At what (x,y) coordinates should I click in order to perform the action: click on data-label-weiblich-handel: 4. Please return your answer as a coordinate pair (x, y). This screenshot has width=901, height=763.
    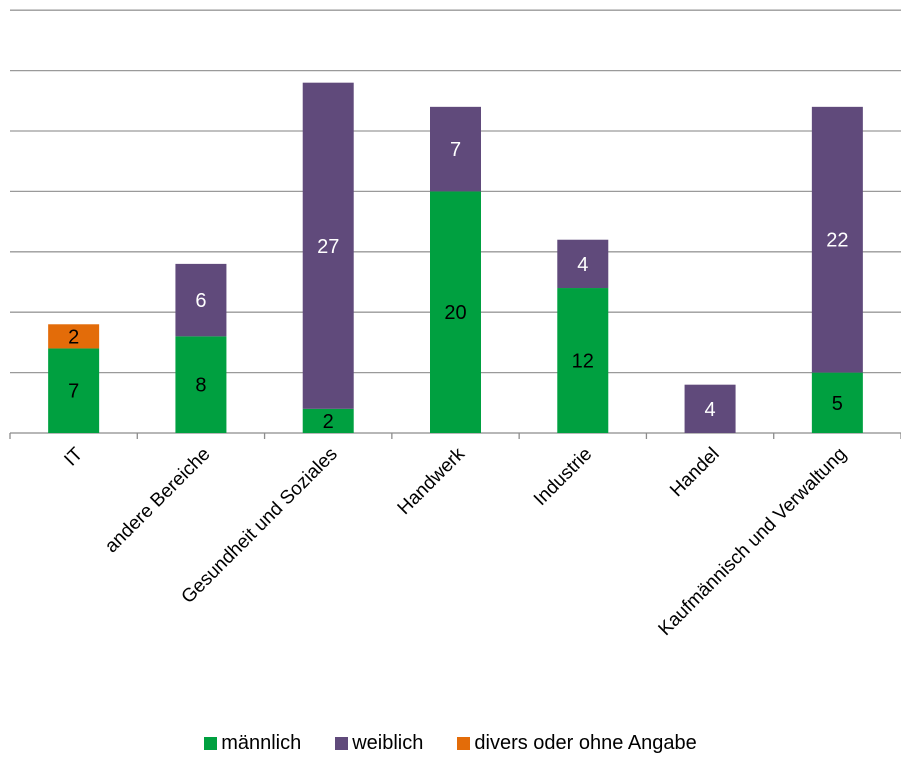
    Looking at the image, I should click on (710, 410).